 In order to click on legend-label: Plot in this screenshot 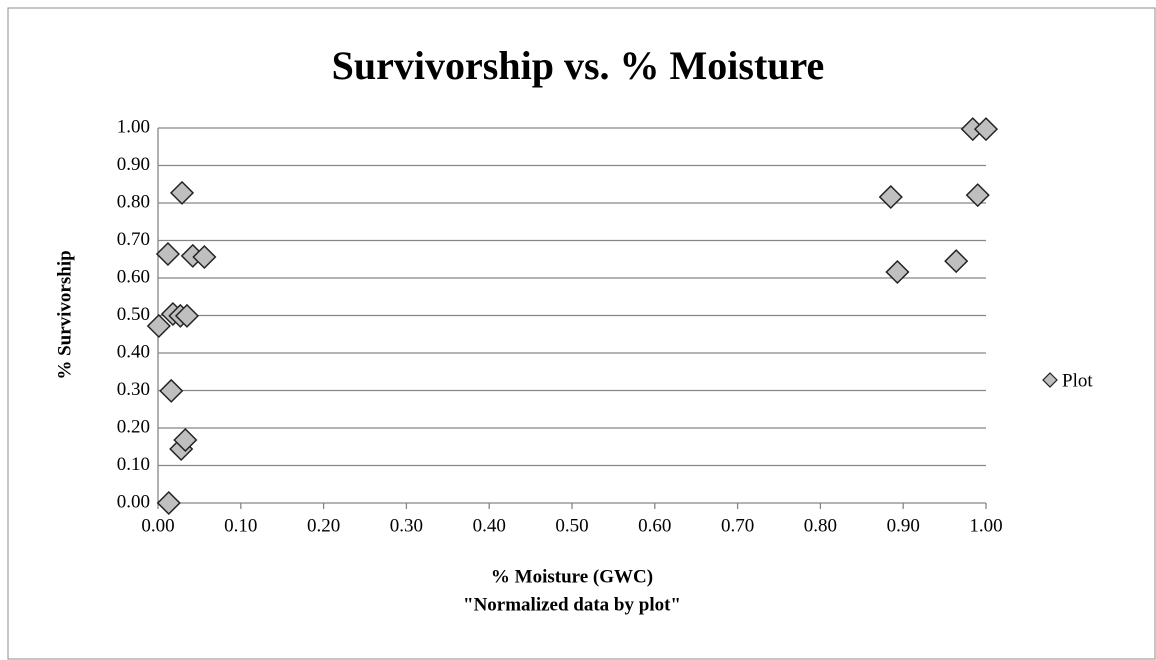, I will do `click(1077, 380)`.